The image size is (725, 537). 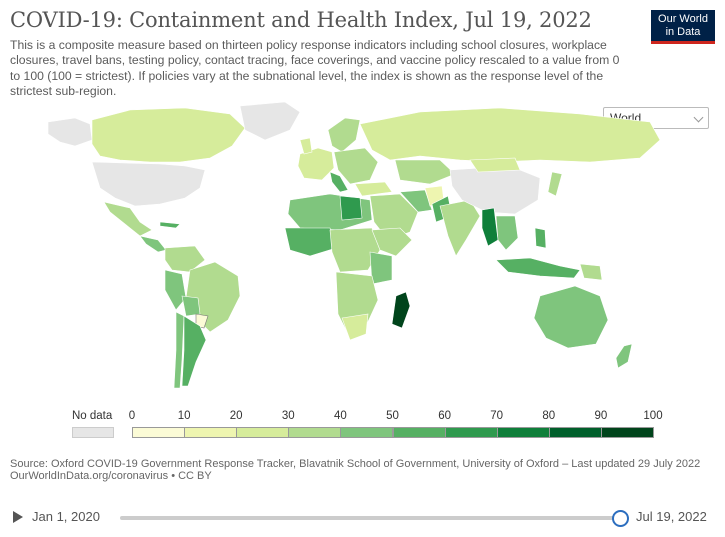 I want to click on country-kazakhstan, so click(x=425, y=172).